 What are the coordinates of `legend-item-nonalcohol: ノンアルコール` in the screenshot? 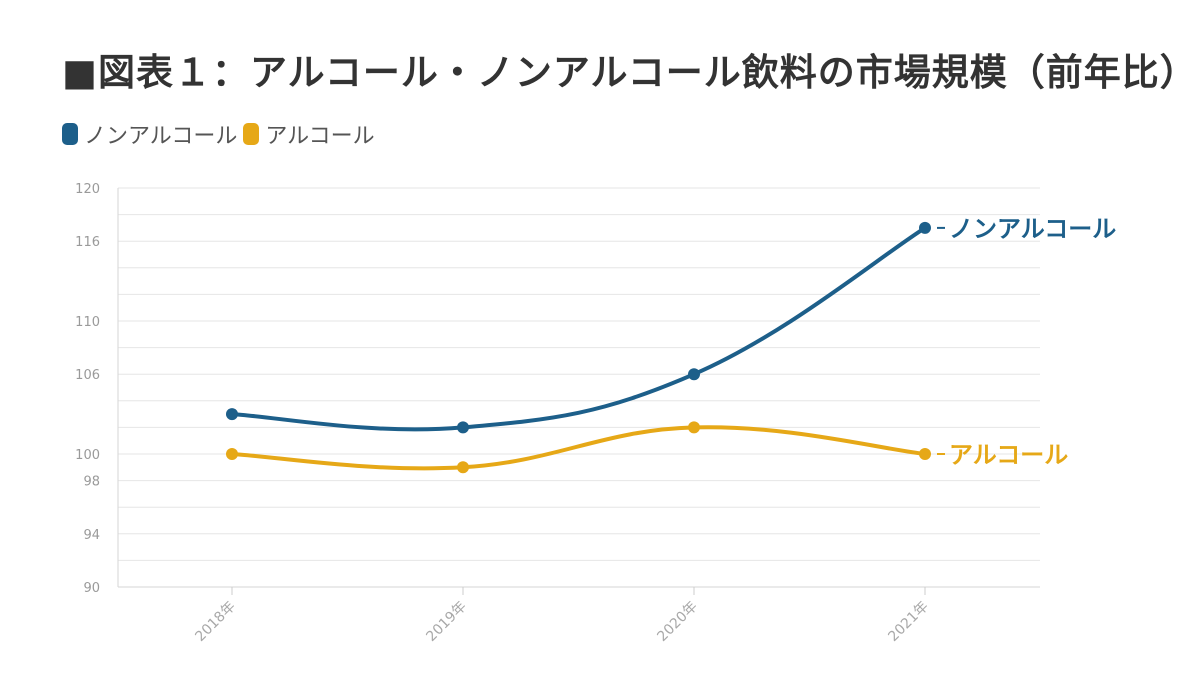 It's located at (149, 134).